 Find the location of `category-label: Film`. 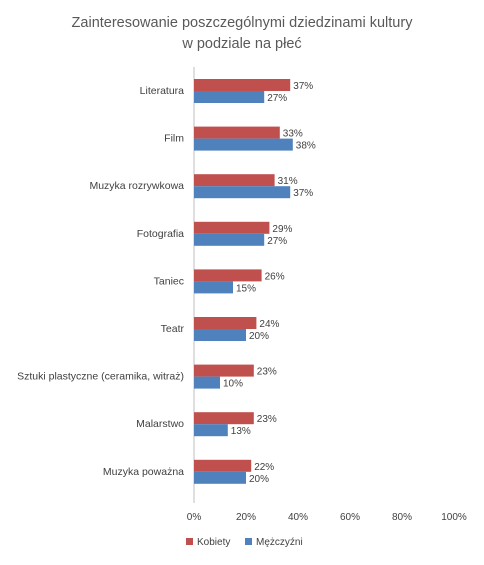

category-label: Film is located at coordinates (174, 139).